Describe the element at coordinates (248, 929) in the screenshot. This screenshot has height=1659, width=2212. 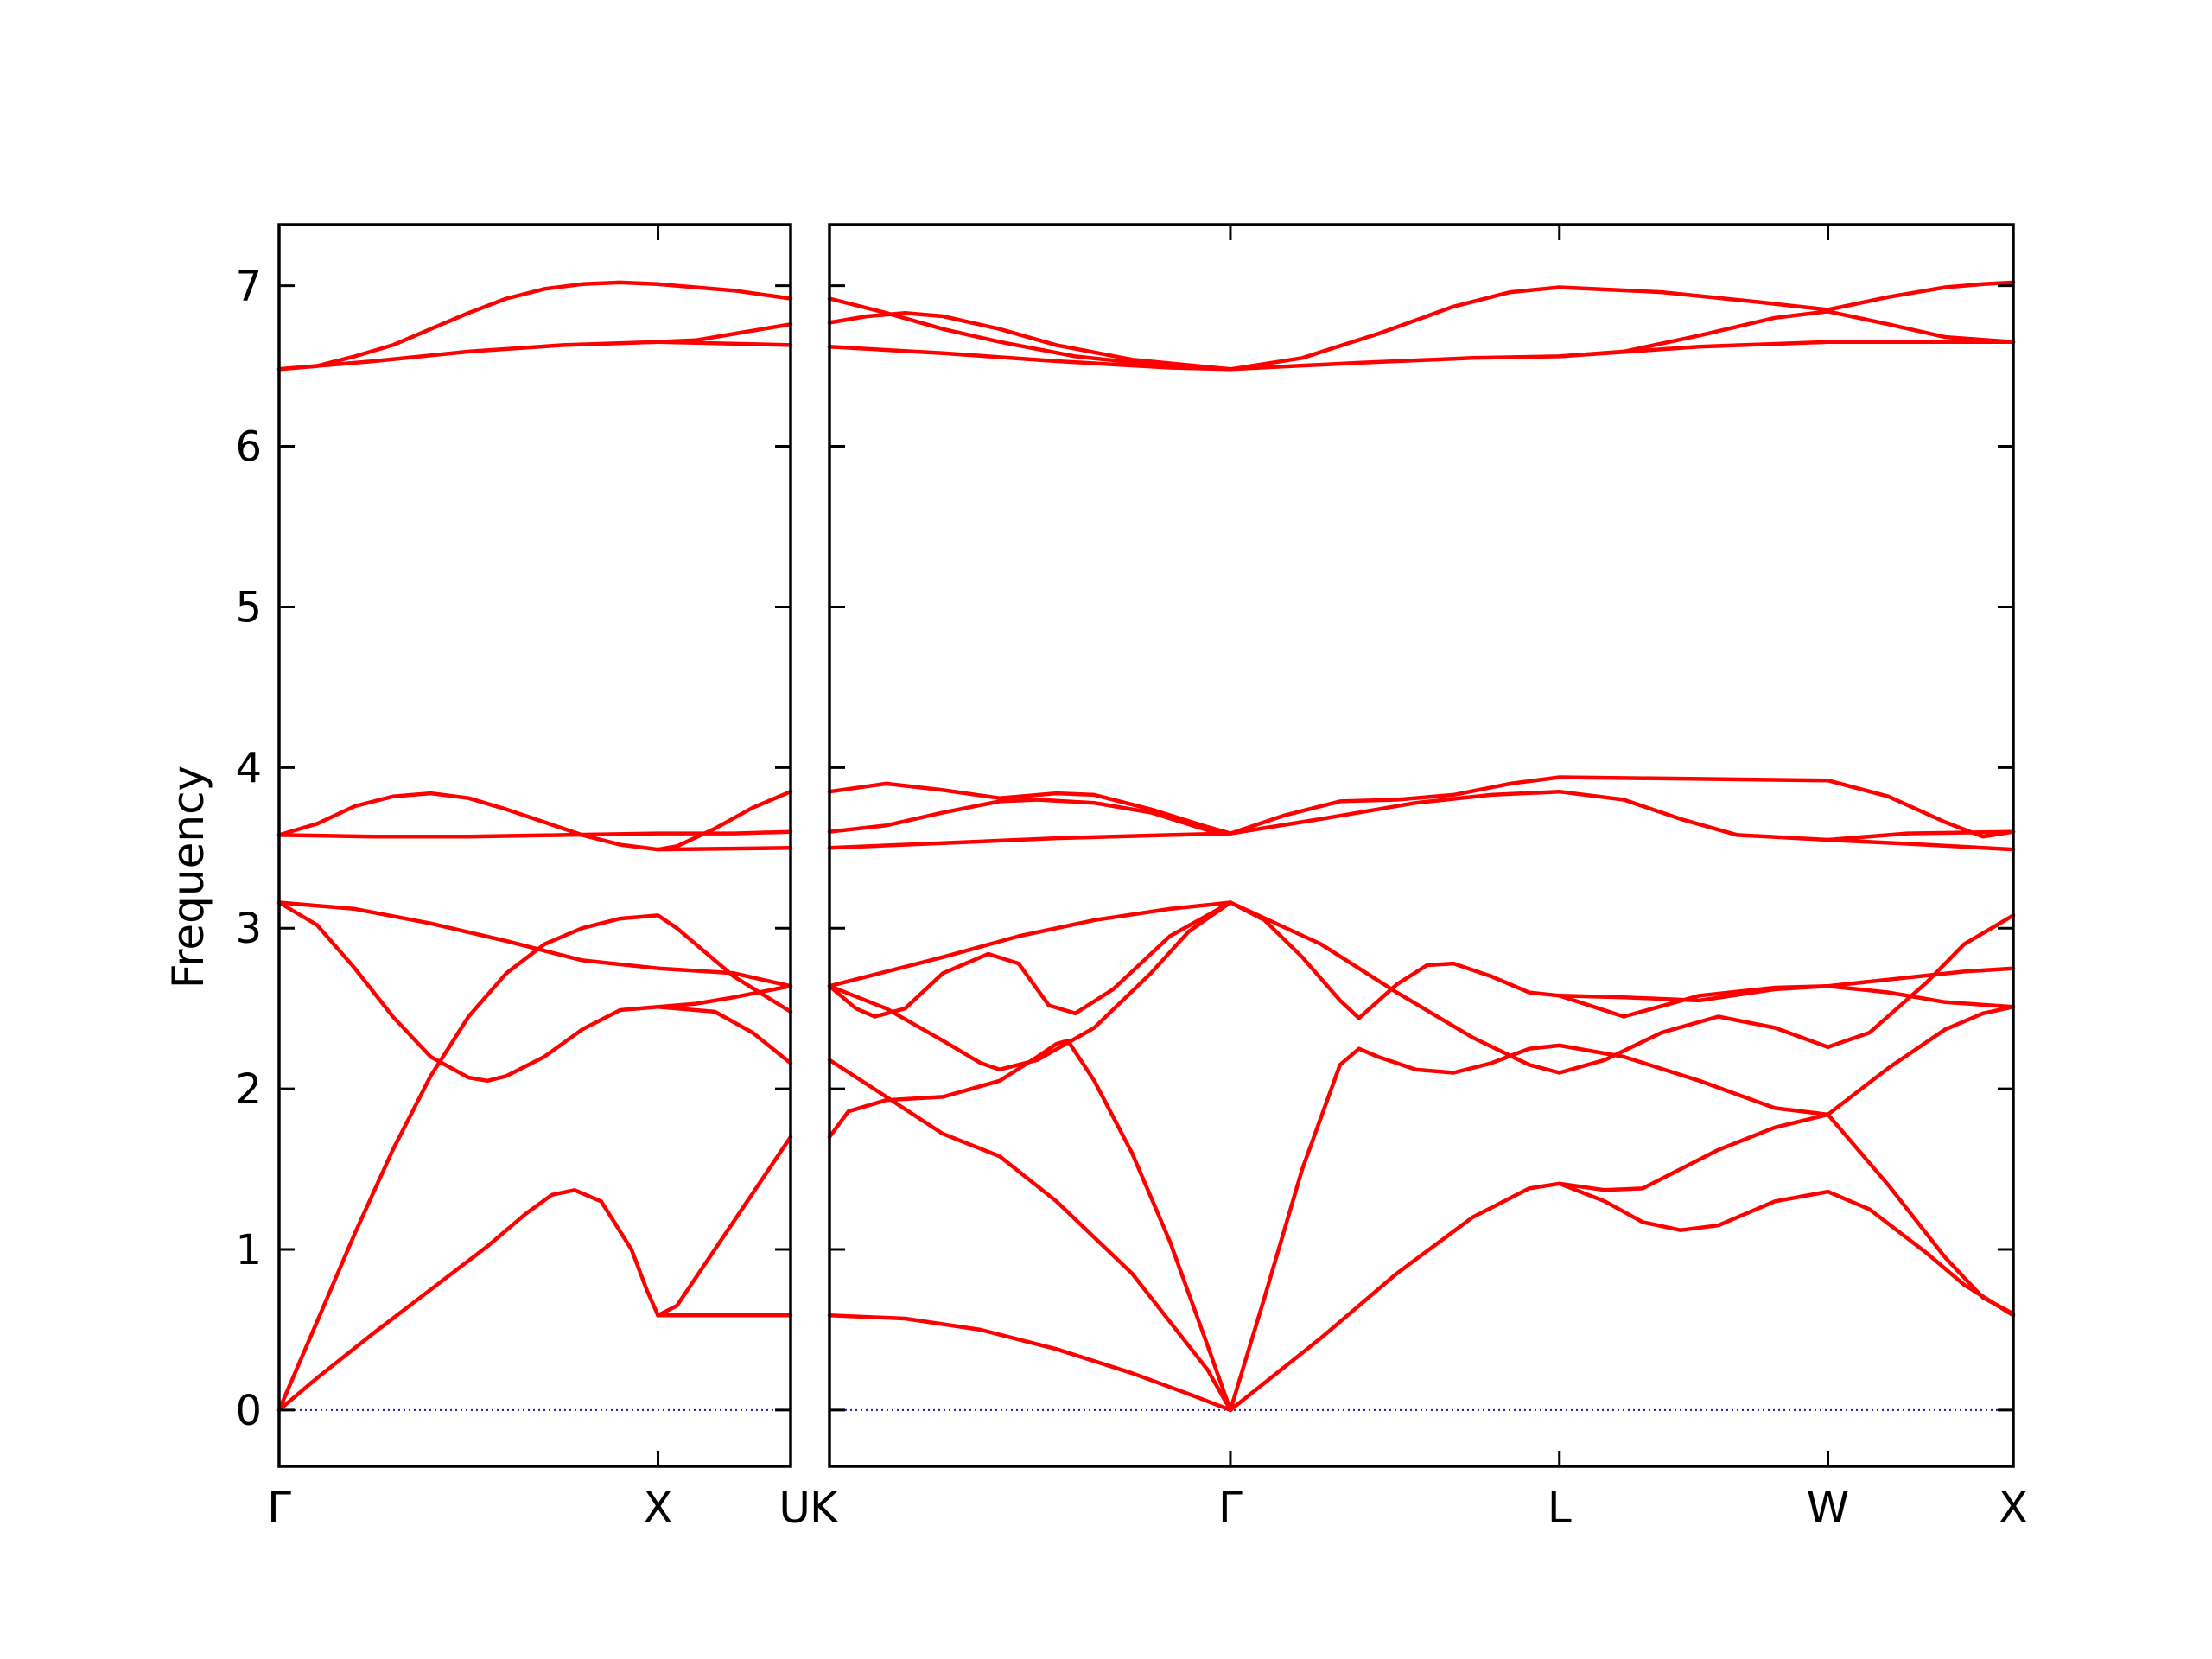
I see `y-tick-label: 3` at that location.